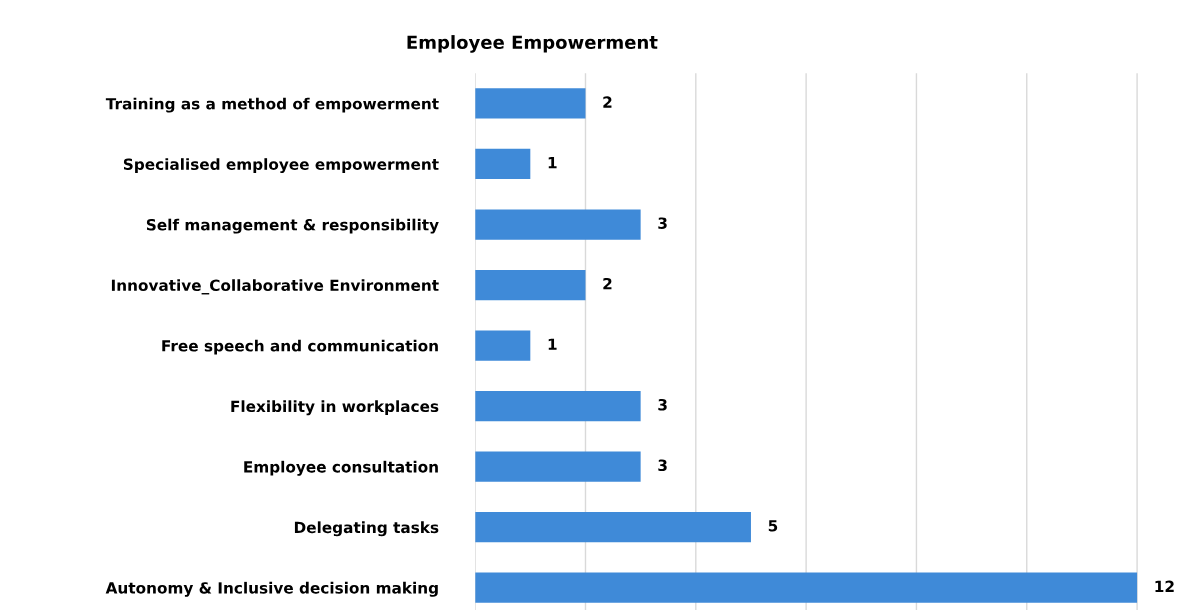 Image resolution: width=1182 pixels, height=610 pixels. Describe the element at coordinates (281, 166) in the screenshot. I see `y-tick-label: Specialised employee empowerment` at that location.